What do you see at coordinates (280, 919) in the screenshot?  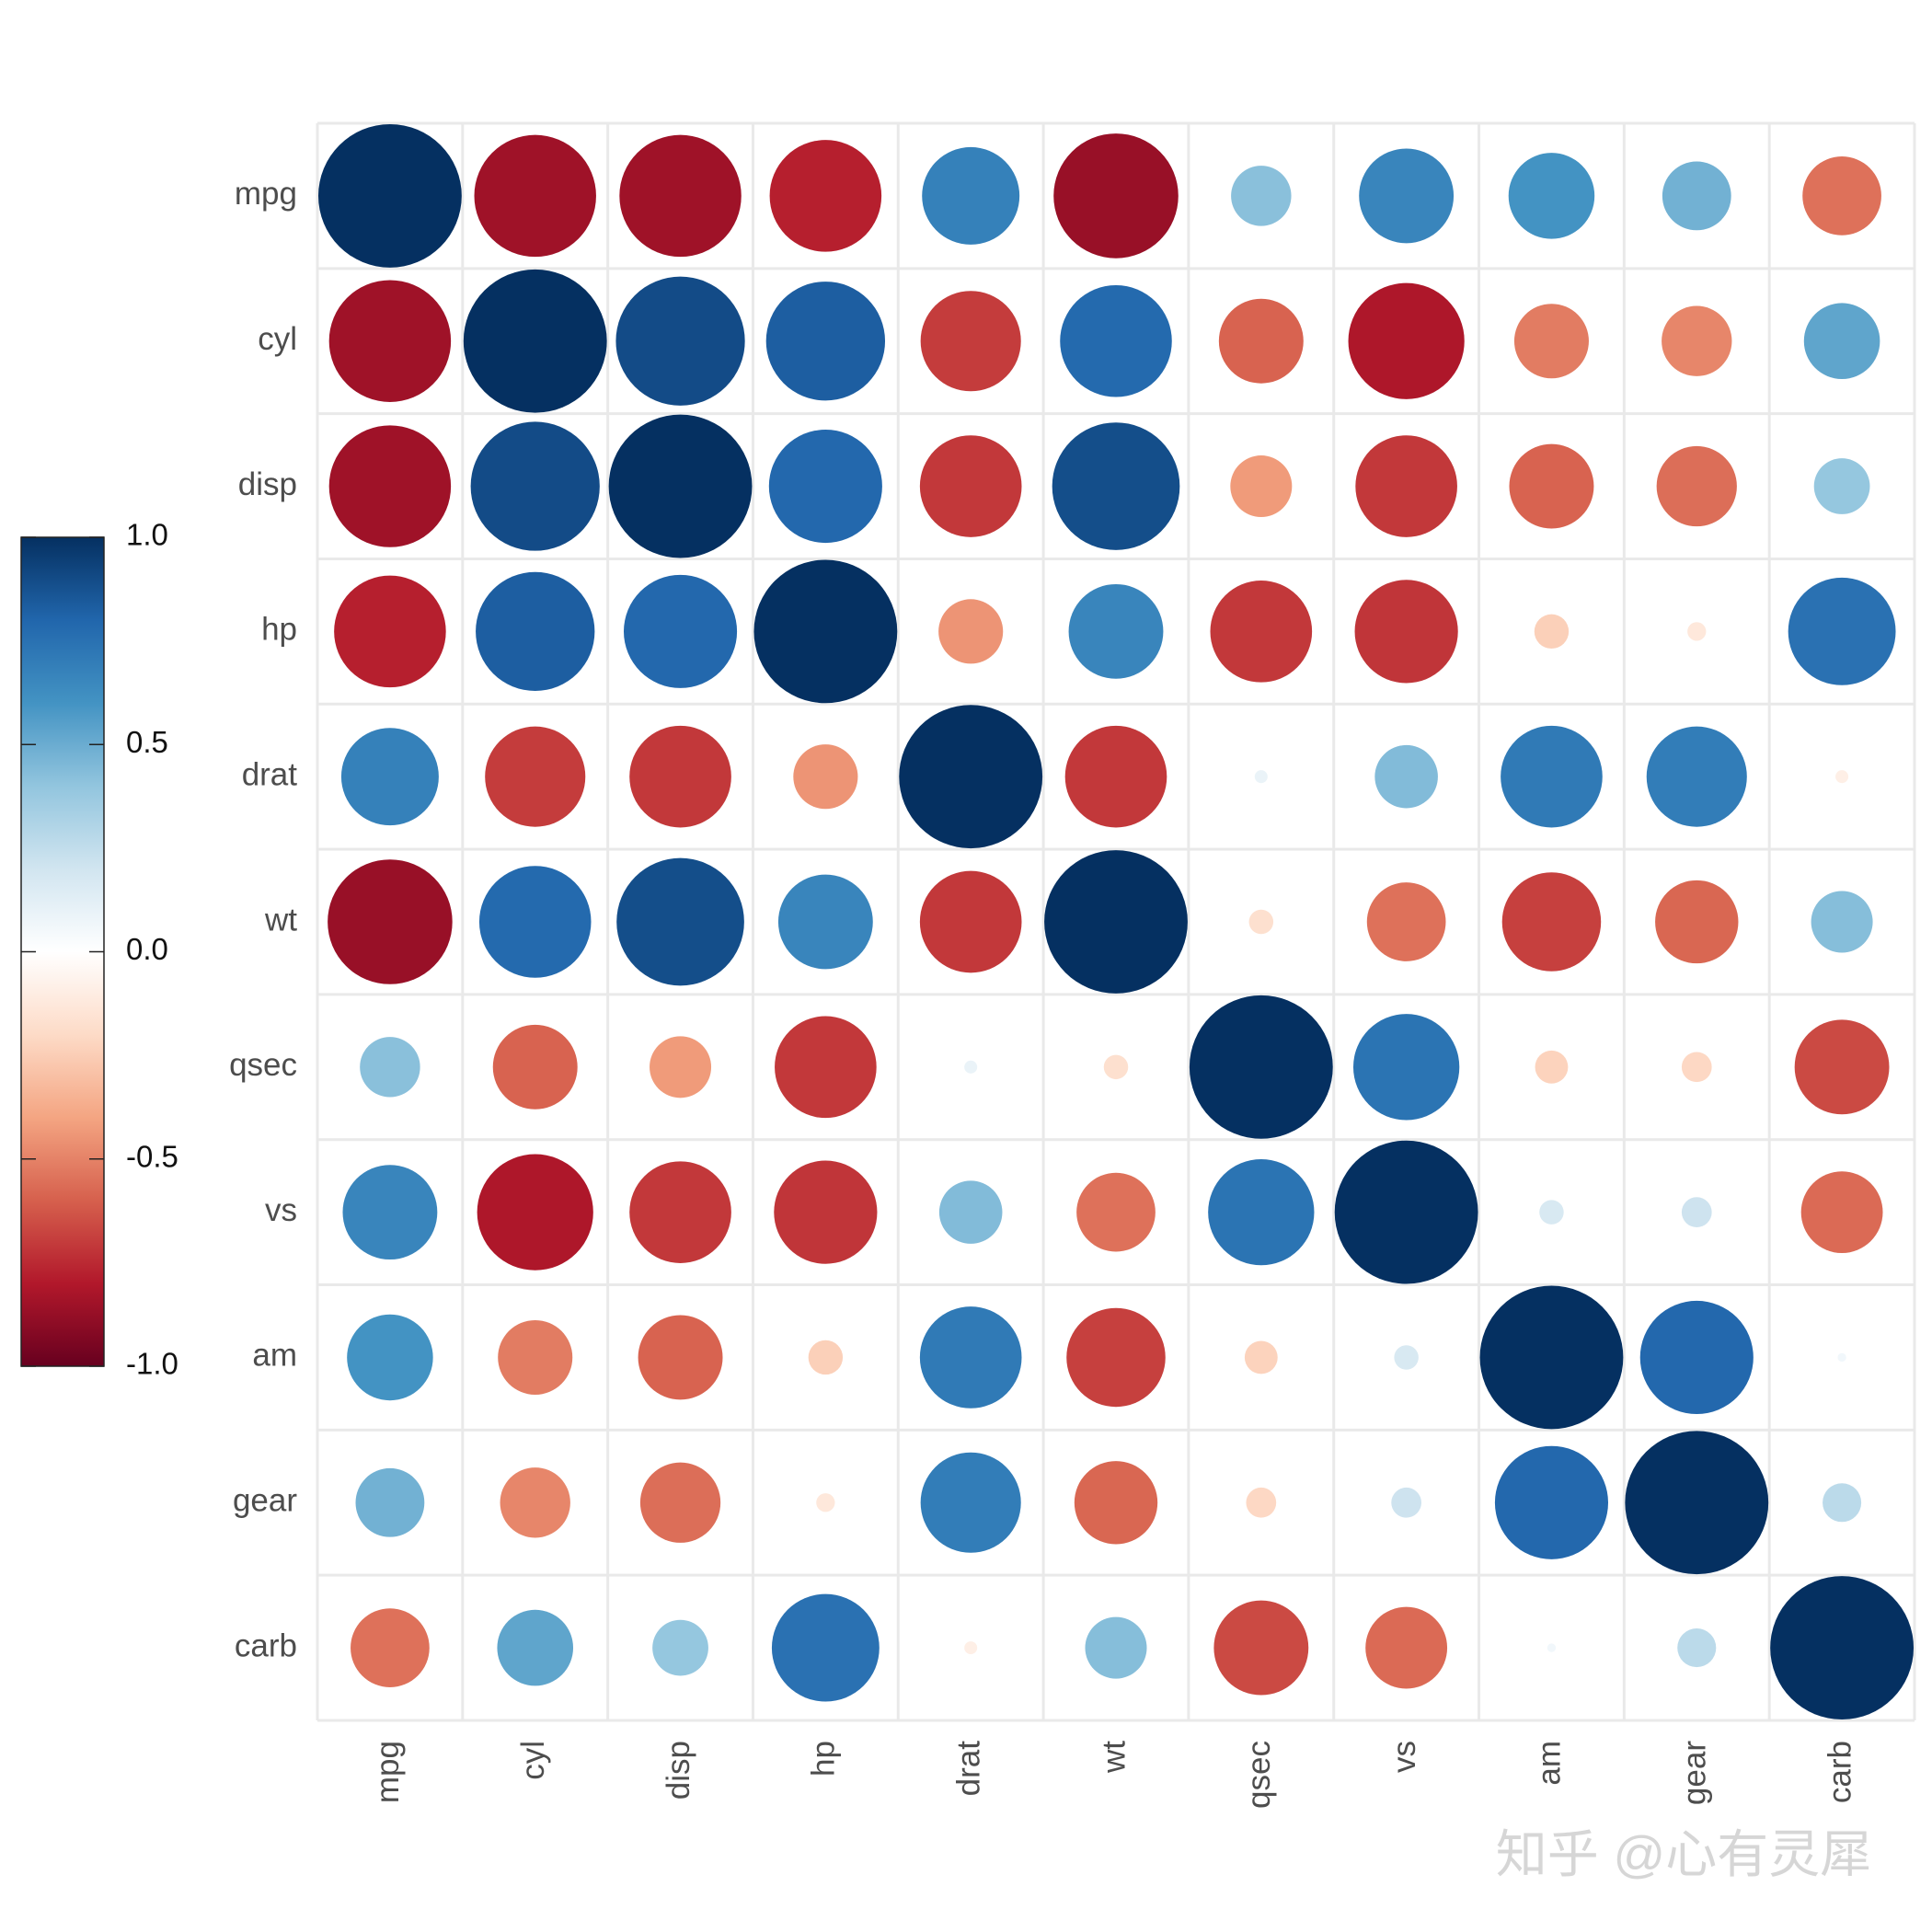 I see `y-tick-label: wt` at bounding box center [280, 919].